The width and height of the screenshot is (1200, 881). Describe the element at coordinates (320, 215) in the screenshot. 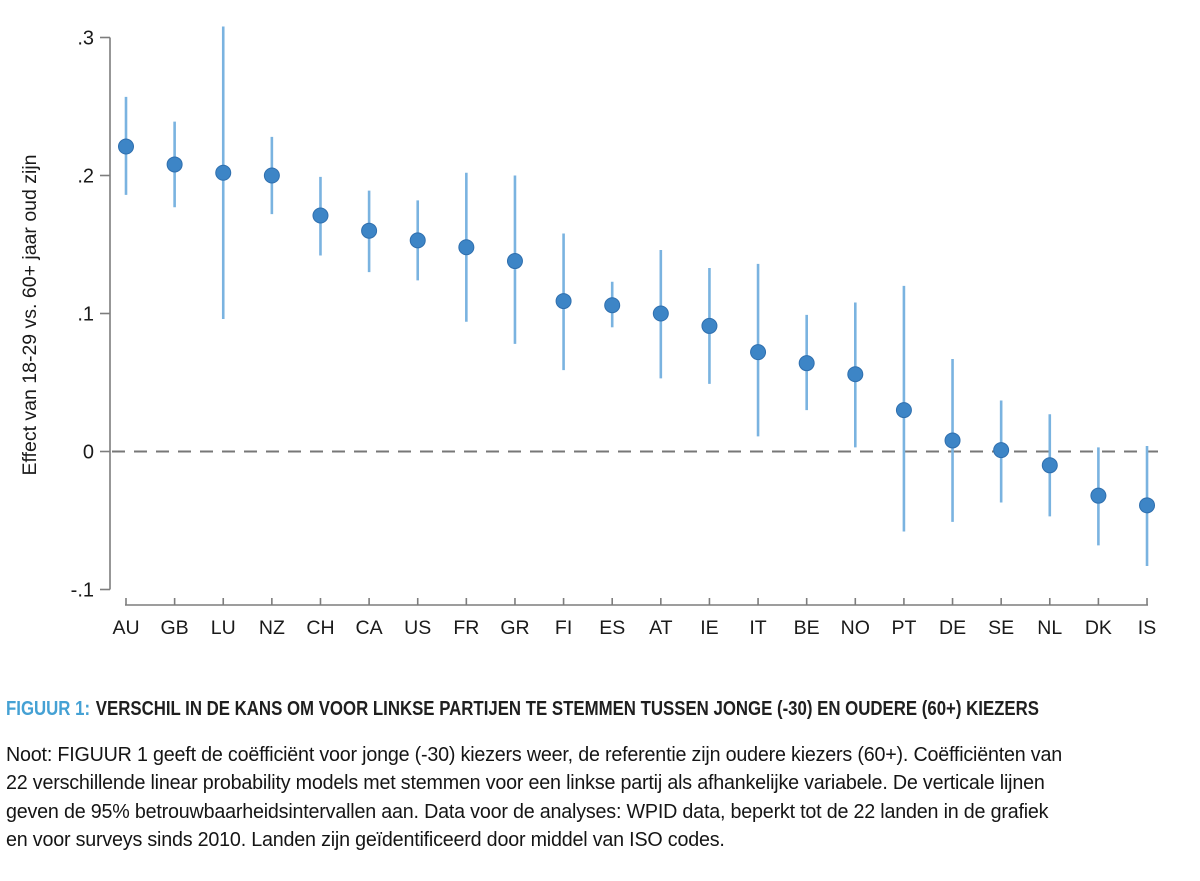

I see `dot-CH` at that location.